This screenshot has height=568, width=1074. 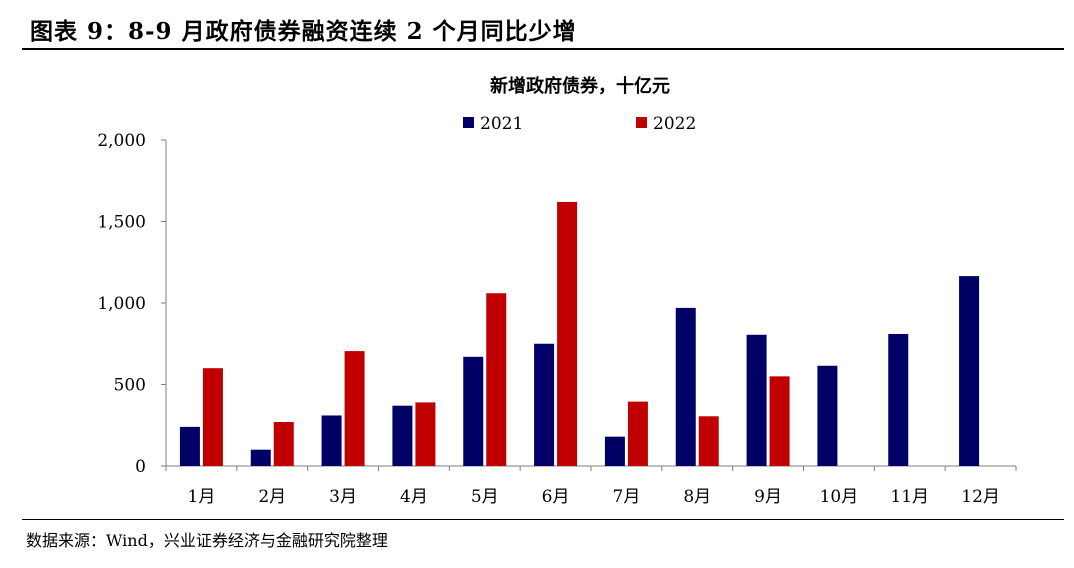 What do you see at coordinates (303, 31) in the screenshot?
I see `figure-title: 图表 9：8-9 月政府债券融资连续 2 个月同比少增` at bounding box center [303, 31].